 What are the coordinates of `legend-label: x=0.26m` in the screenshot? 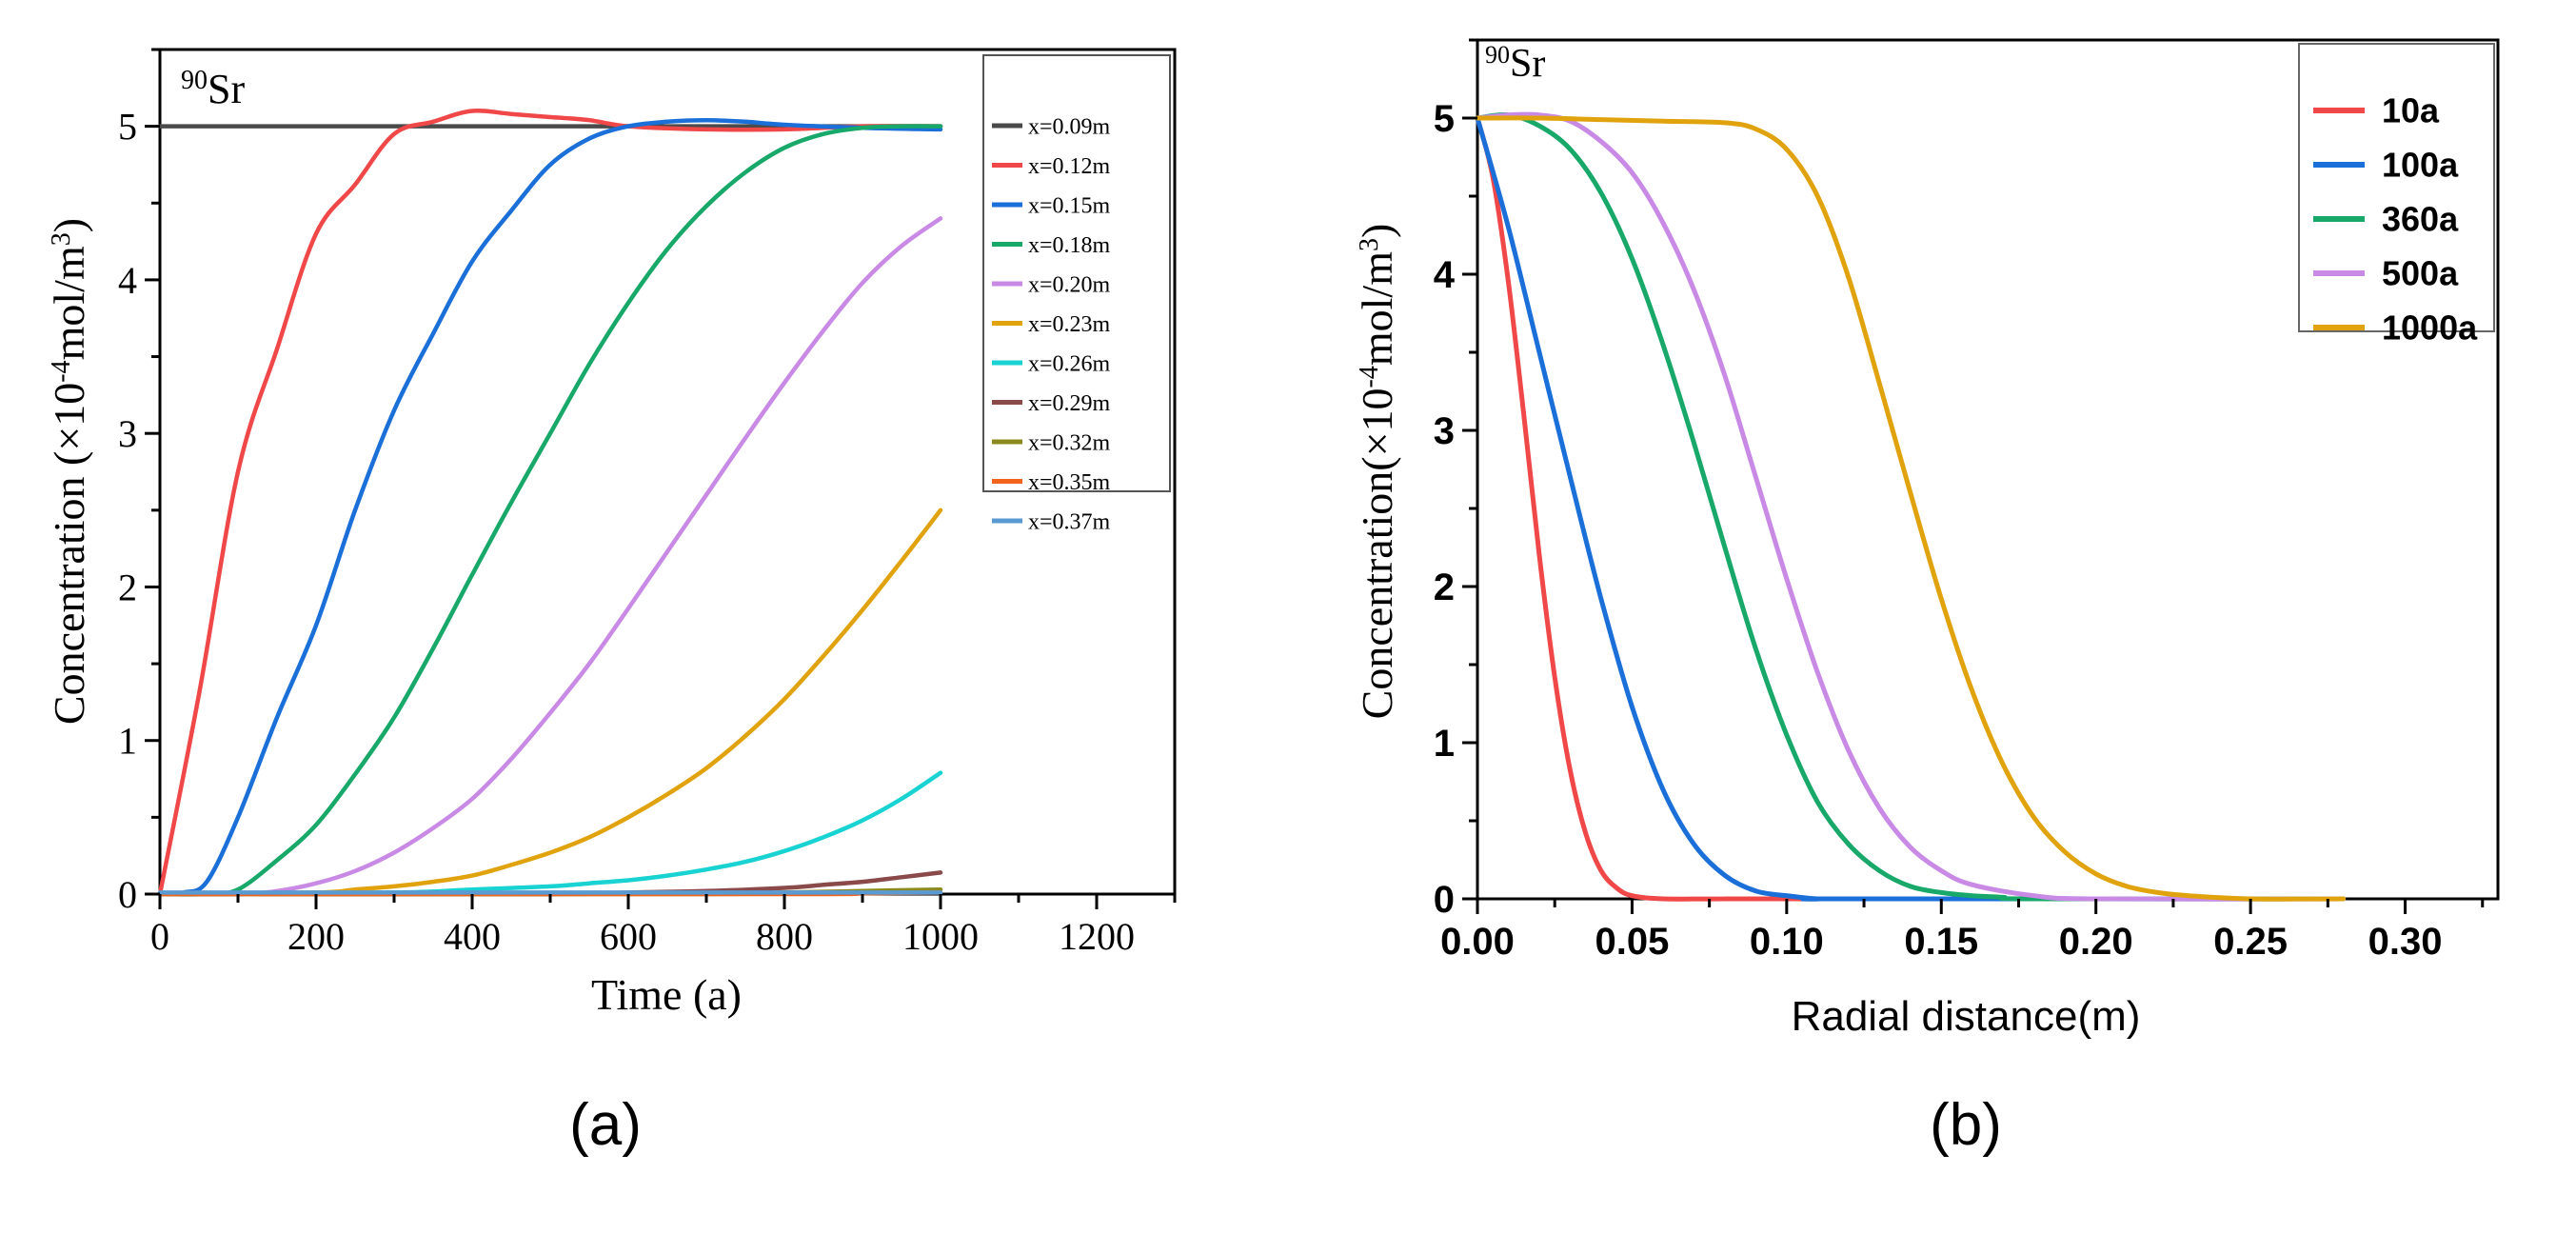 It's located at (1069, 363).